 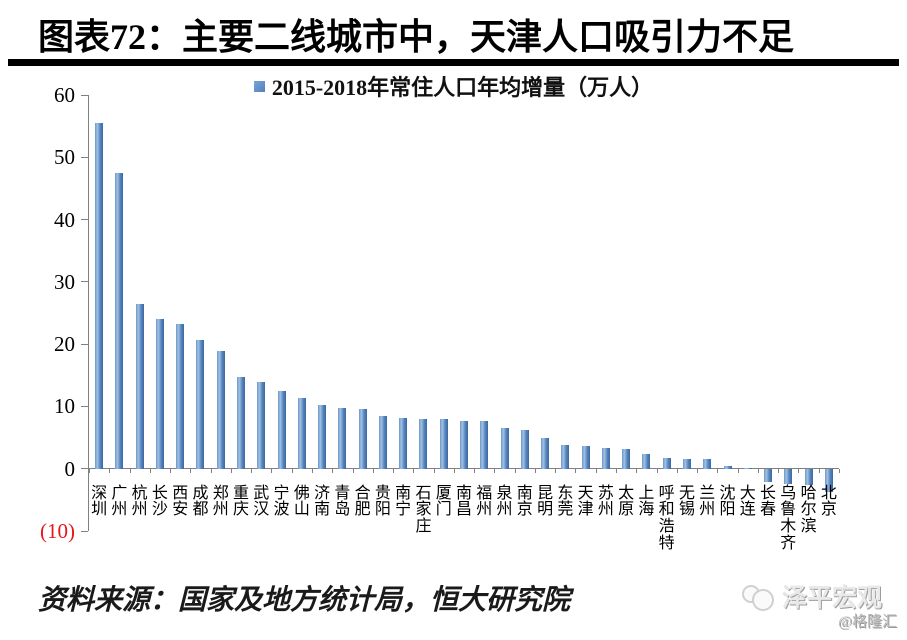 What do you see at coordinates (626, 501) in the screenshot?
I see `x-axis-category-label: 太 原` at bounding box center [626, 501].